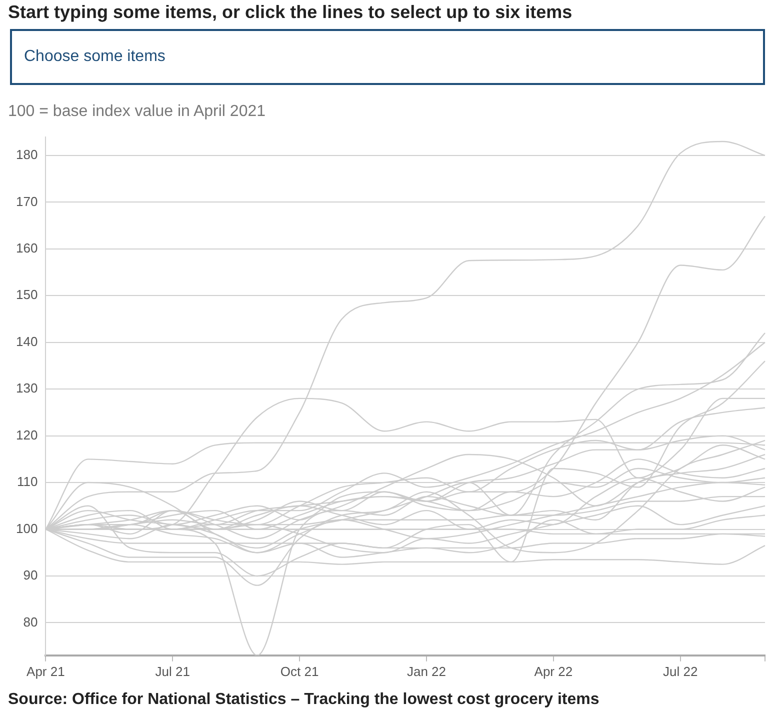 The image size is (773, 727). What do you see at coordinates (291, 12) in the screenshot?
I see `chart-title: Start typing some items, or click the lines to select up to six items` at bounding box center [291, 12].